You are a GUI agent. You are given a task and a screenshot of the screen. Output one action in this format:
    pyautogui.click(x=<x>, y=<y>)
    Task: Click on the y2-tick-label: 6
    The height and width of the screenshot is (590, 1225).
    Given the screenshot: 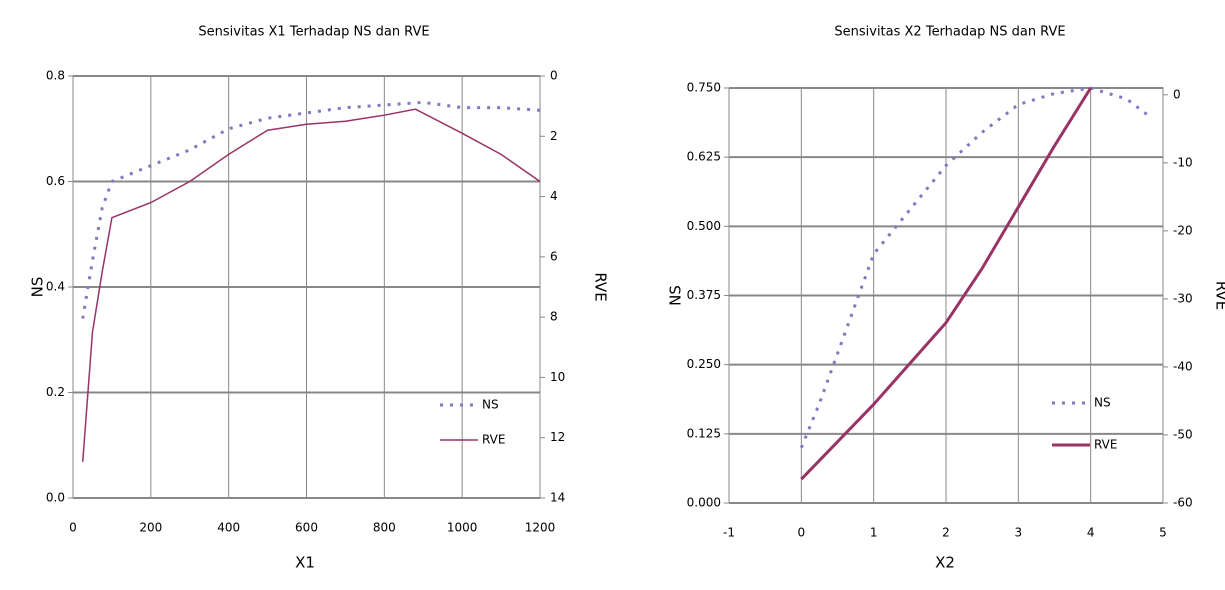 What is the action you would take?
    pyautogui.click(x=554, y=256)
    